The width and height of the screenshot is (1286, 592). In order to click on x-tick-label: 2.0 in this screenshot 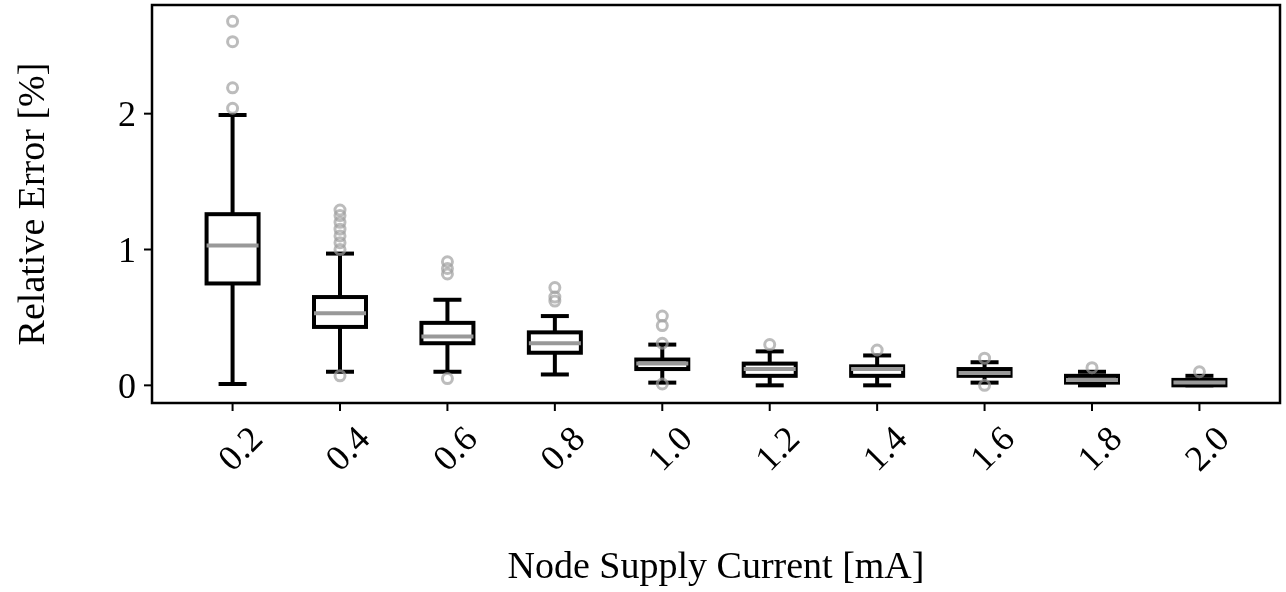, I will do `click(1206, 448)`.